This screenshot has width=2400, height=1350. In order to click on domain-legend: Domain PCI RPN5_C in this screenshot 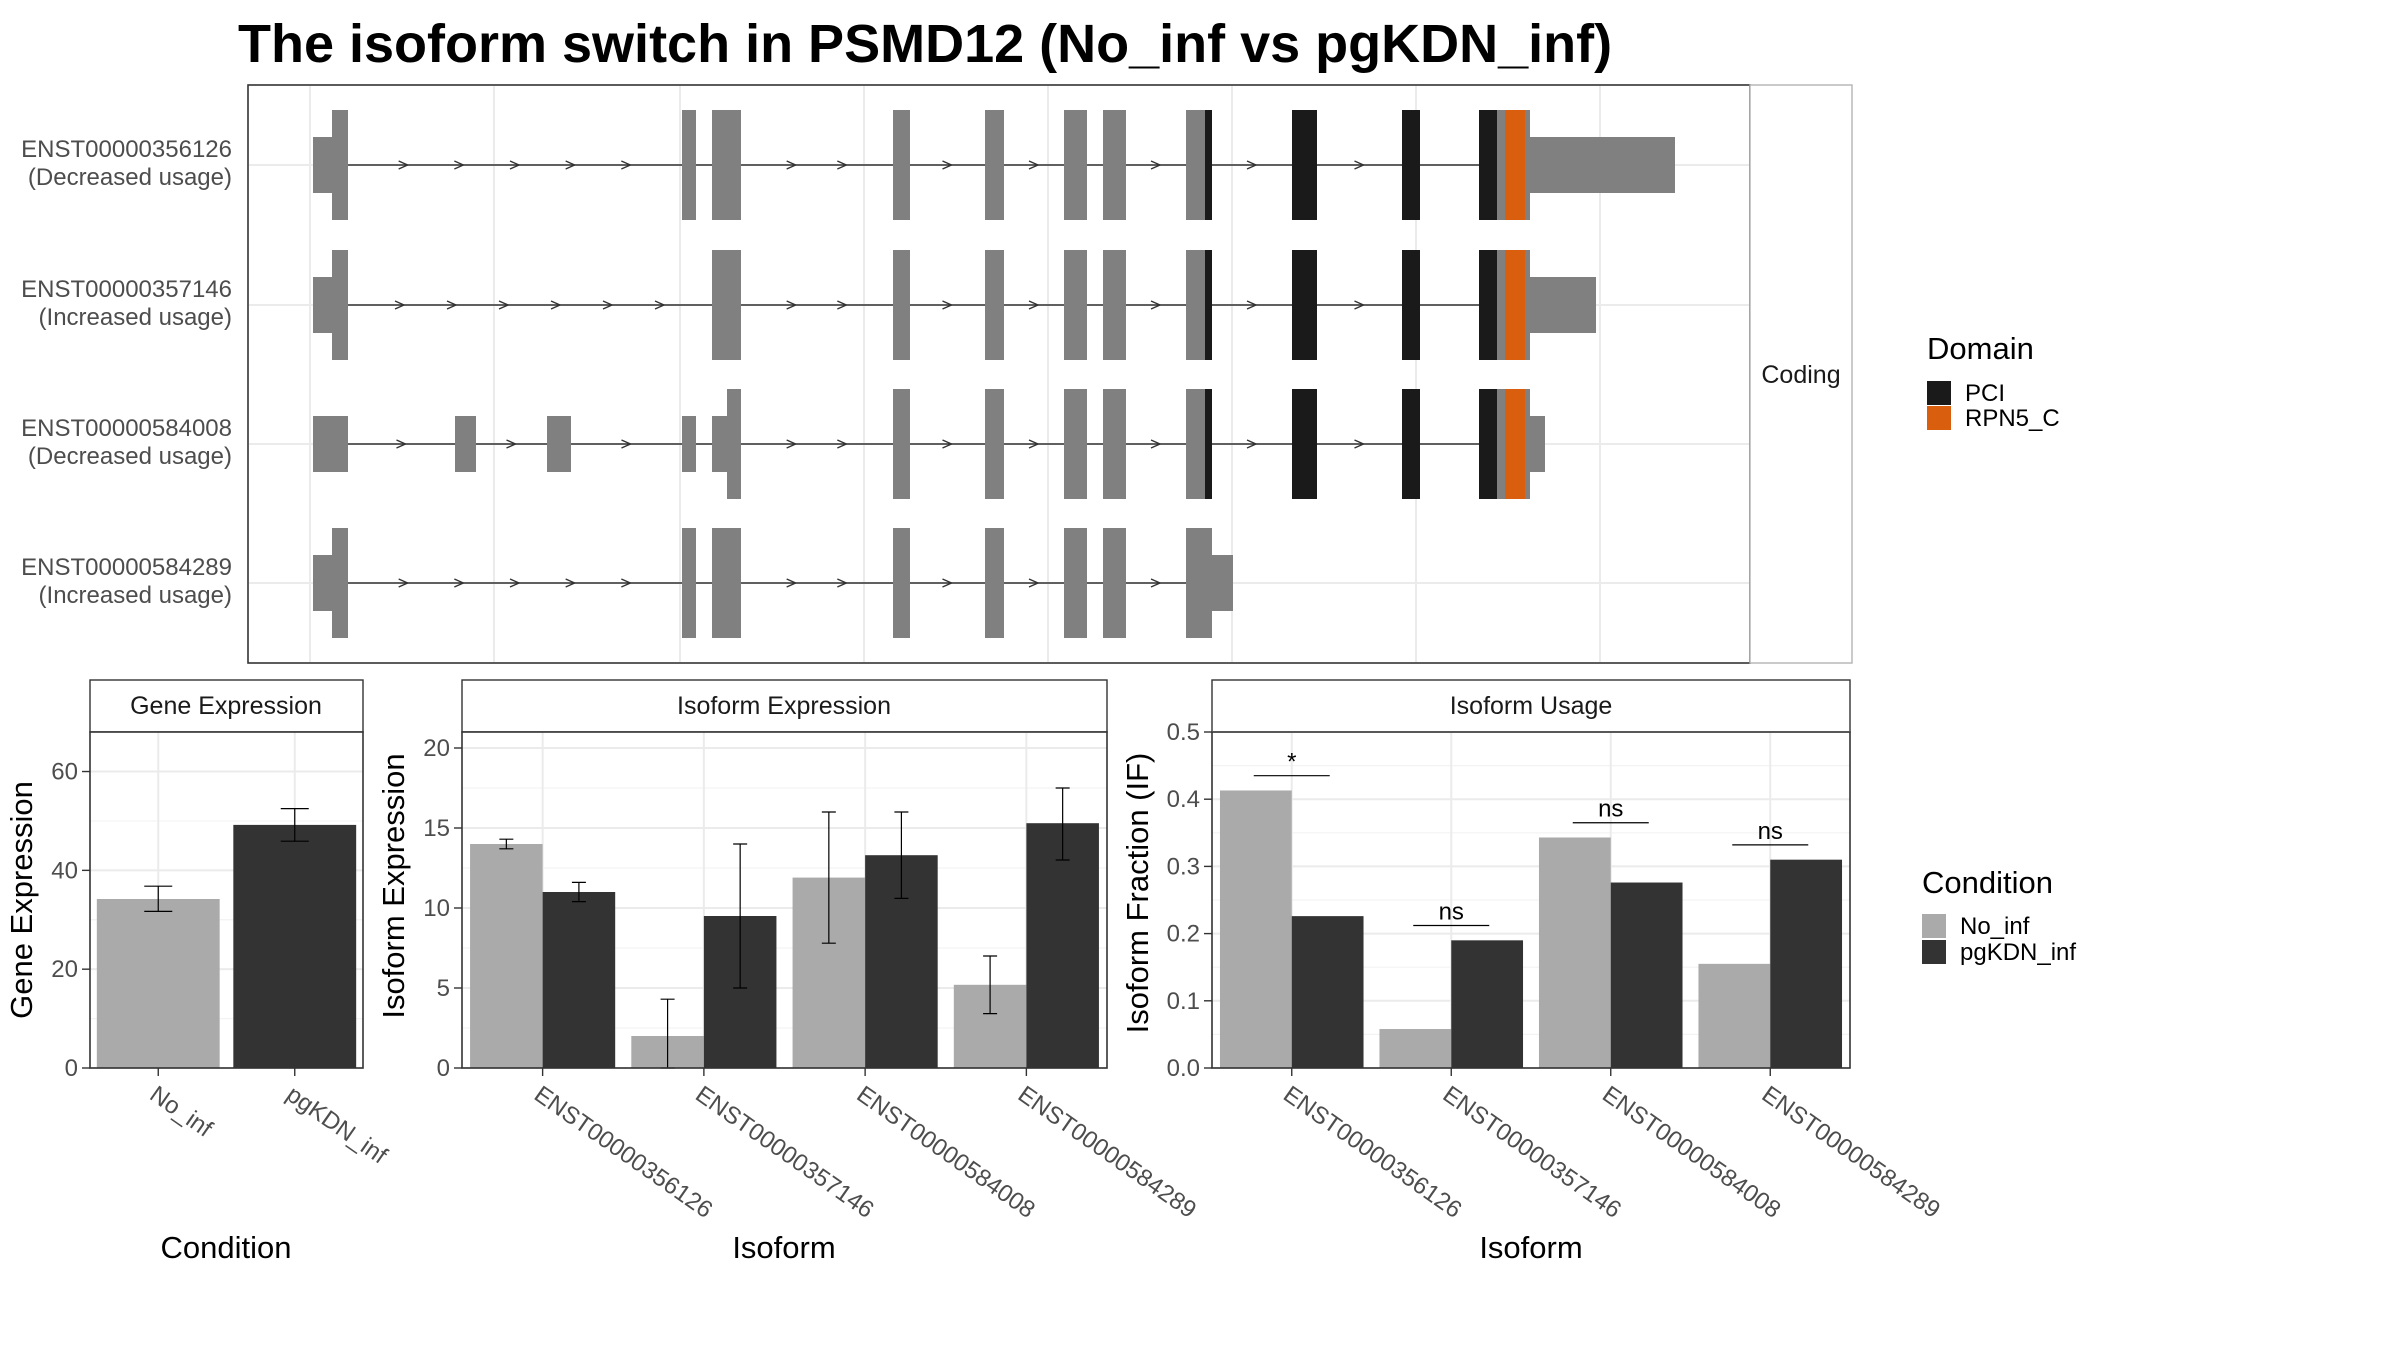, I will do `click(1993, 381)`.